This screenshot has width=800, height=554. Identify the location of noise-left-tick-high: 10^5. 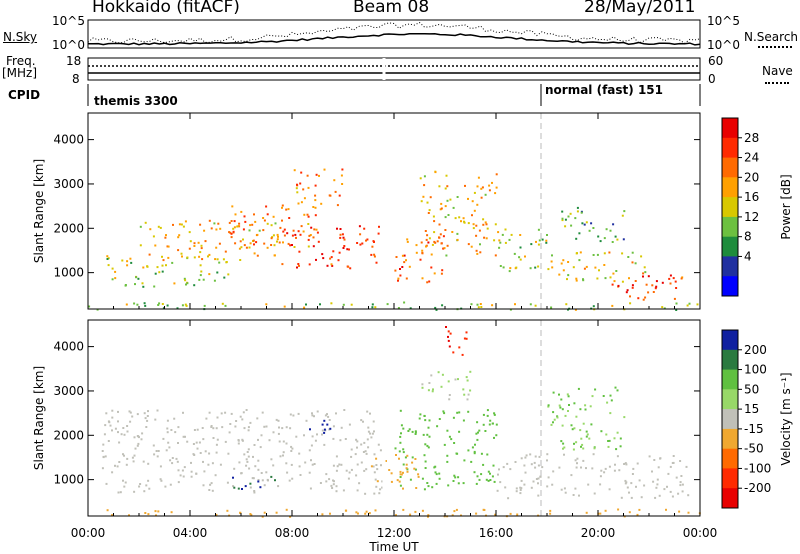
(68, 21).